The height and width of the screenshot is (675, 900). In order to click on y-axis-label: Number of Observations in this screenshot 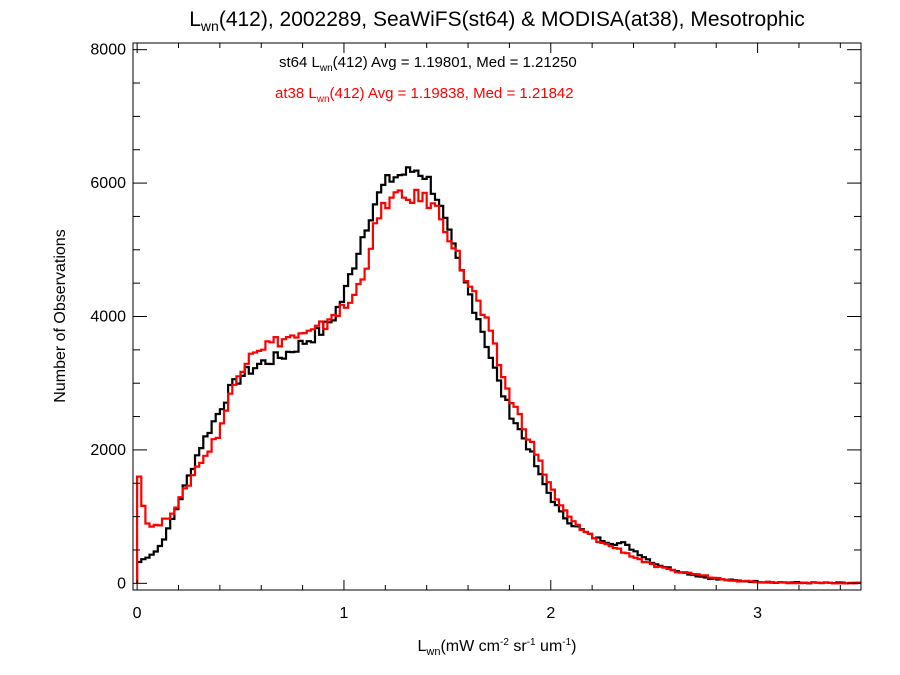, I will do `click(60, 315)`.